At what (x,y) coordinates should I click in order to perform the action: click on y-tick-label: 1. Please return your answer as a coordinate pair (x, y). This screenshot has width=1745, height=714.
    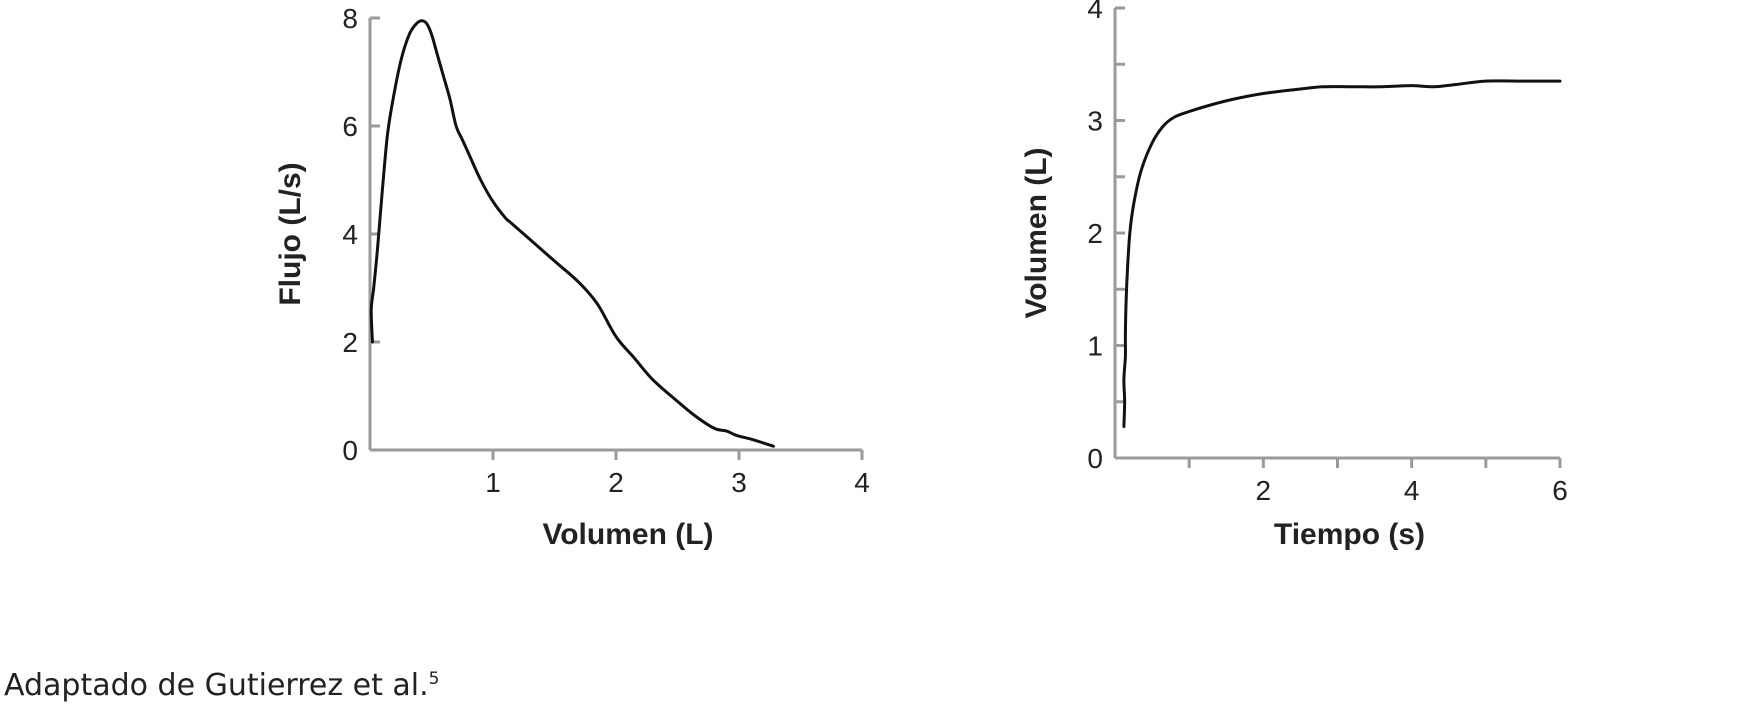
    Looking at the image, I should click on (1095, 346).